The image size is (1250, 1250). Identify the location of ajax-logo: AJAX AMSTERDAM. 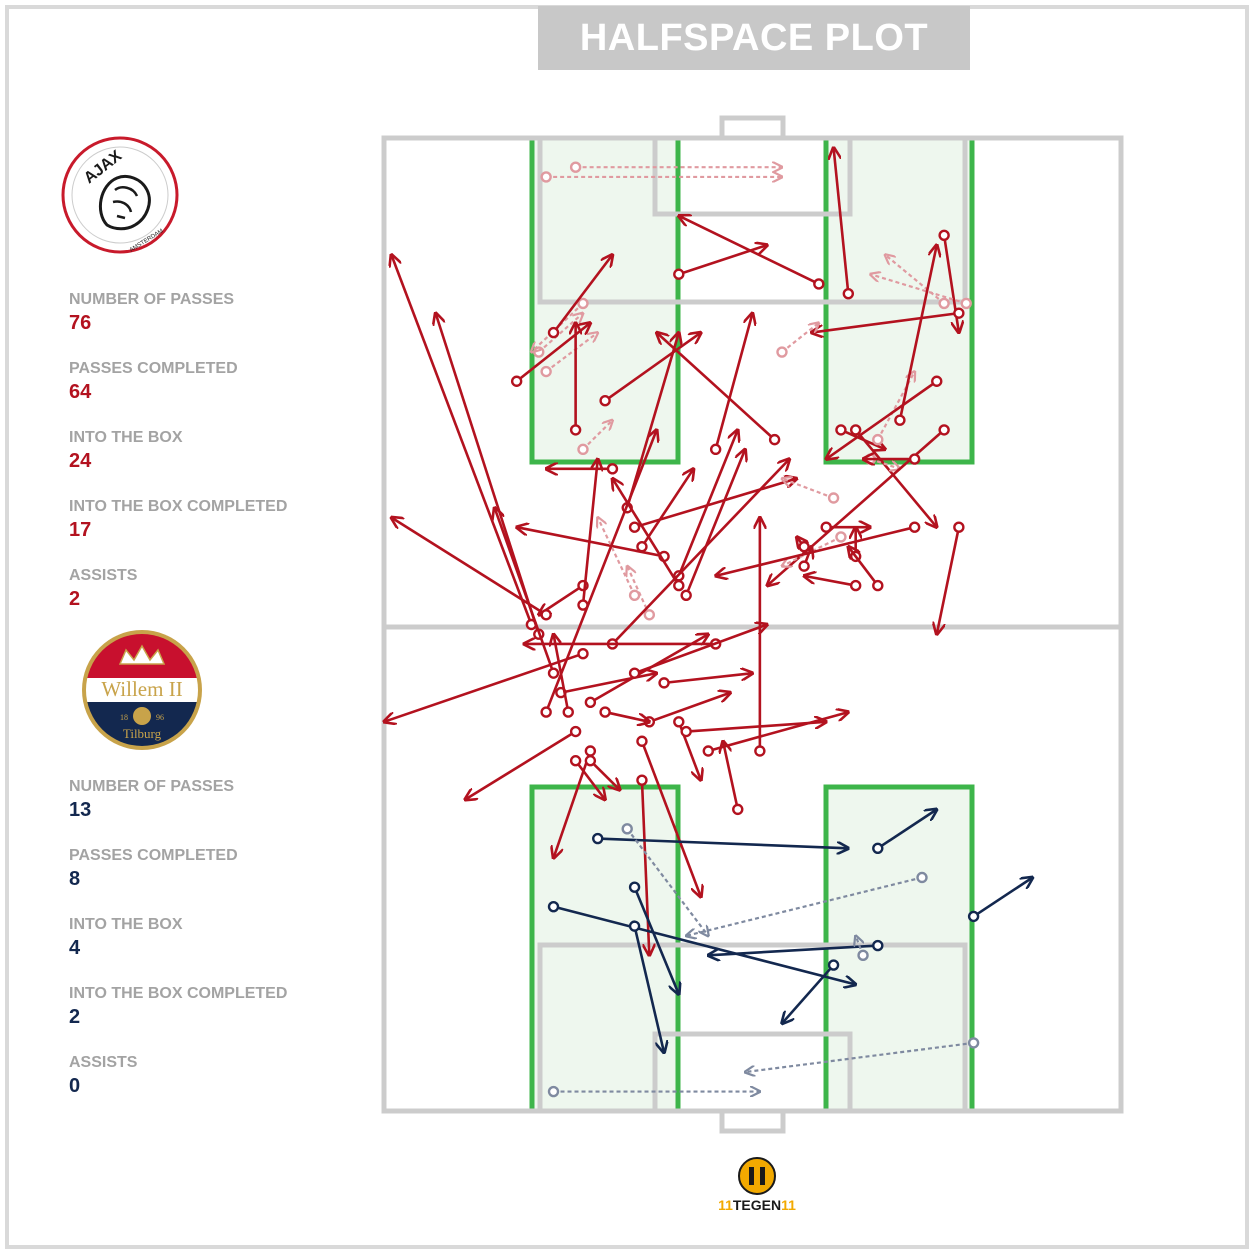
(120, 195).